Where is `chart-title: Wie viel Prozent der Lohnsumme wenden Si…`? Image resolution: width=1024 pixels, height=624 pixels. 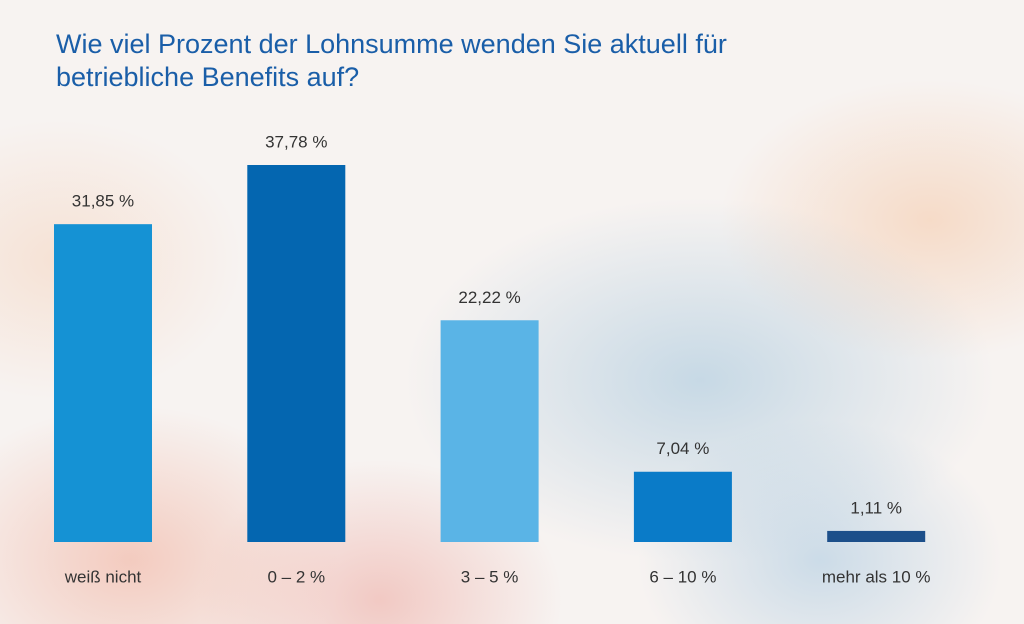 chart-title: Wie viel Prozent der Lohnsumme wenden Si… is located at coordinates (391, 60).